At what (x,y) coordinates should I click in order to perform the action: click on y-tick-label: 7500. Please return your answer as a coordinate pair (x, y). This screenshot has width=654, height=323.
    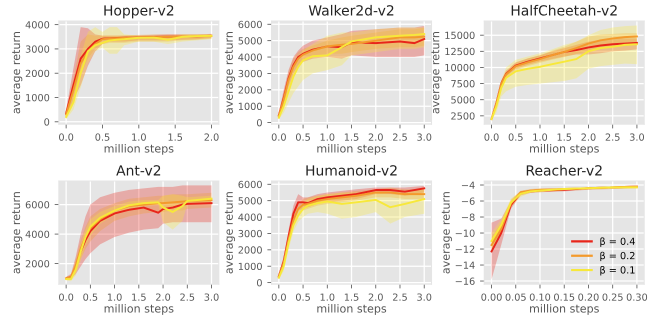
    Looking at the image, I should click on (463, 84).